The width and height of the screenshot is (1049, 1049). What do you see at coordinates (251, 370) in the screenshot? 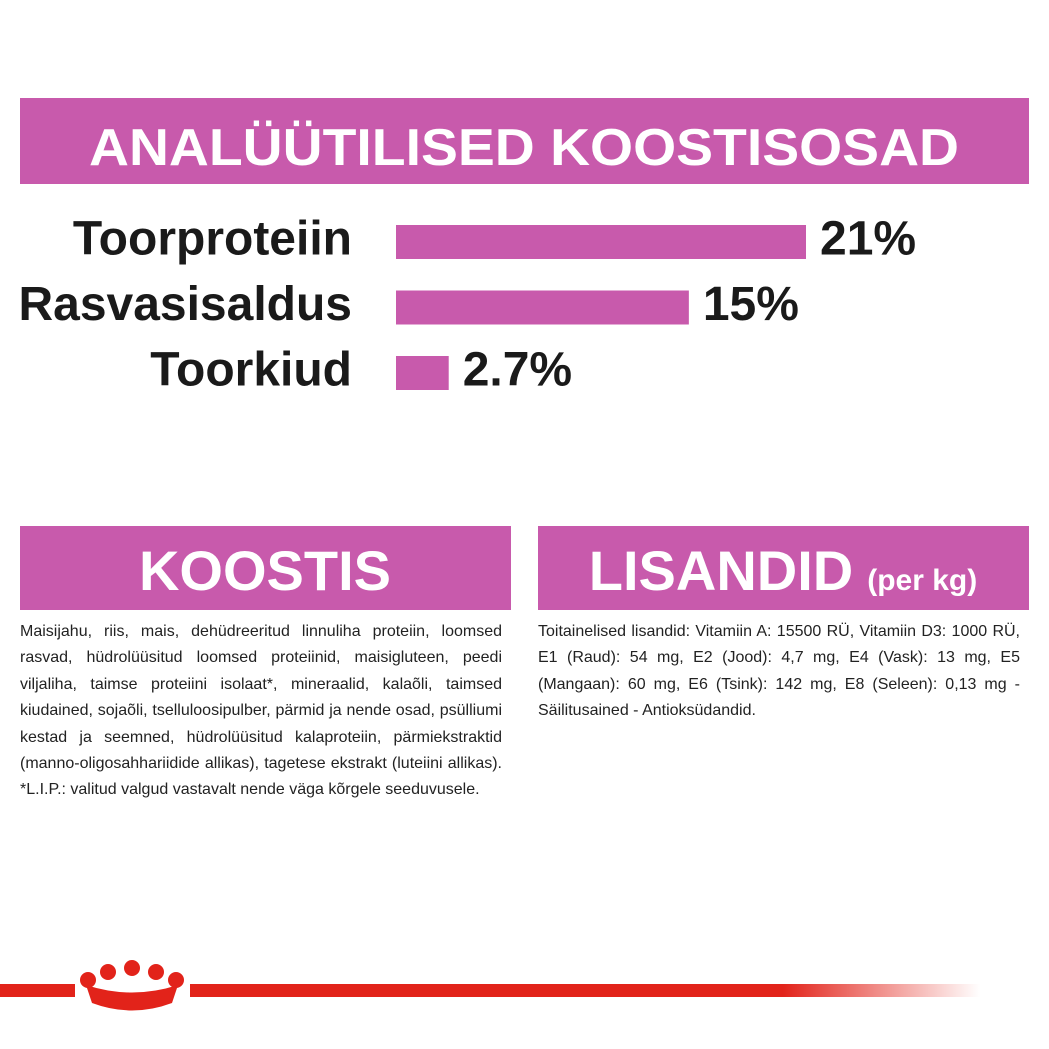
I see `category-label: Toorkiud` at bounding box center [251, 370].